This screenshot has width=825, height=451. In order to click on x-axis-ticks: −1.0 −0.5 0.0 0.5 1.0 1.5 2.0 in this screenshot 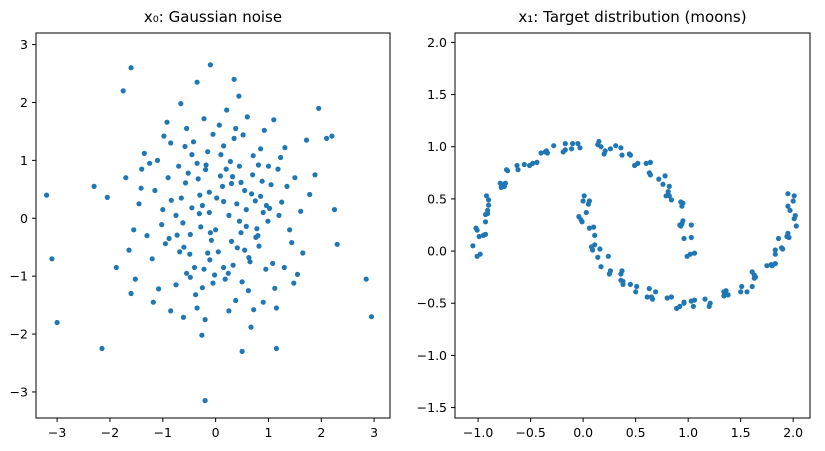, I will do `click(633, 429)`.